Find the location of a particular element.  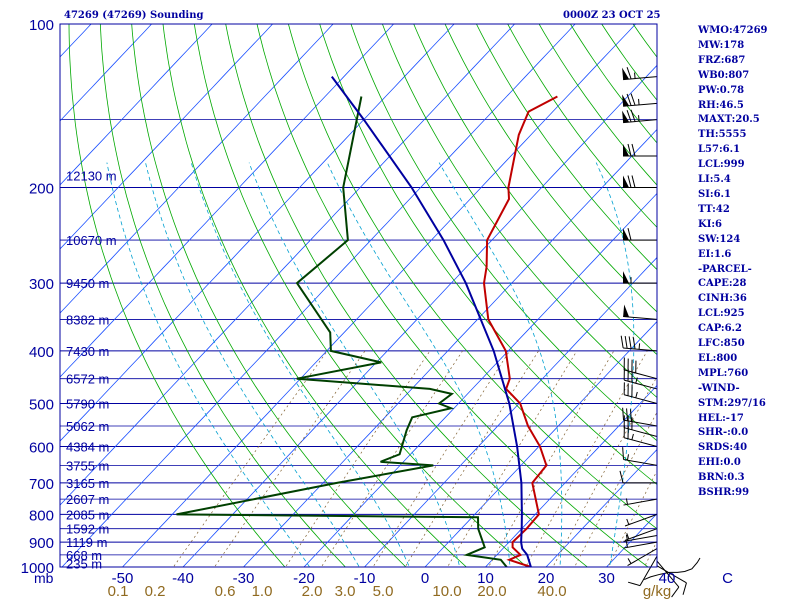

index-item: EL:800 is located at coordinates (718, 358).